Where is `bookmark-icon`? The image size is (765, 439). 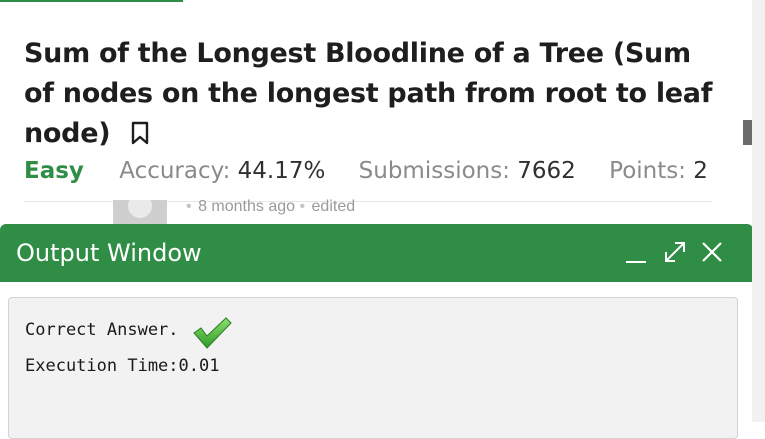
bookmark-icon is located at coordinates (140, 137).